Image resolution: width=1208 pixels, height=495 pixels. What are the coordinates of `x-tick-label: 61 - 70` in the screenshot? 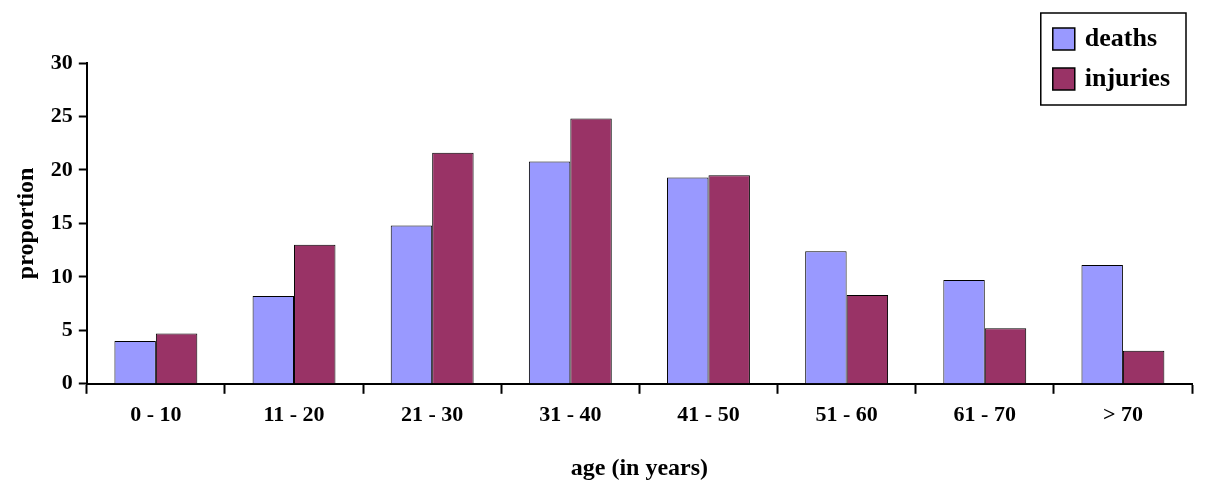 It's located at (984, 413).